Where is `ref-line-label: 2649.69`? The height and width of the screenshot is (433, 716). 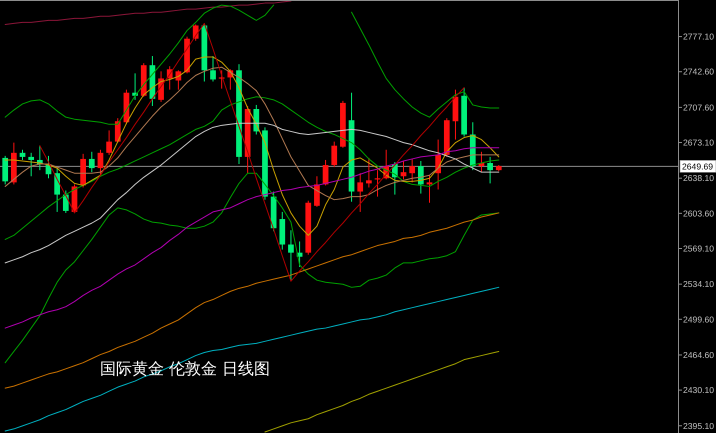 ref-line-label: 2649.69 is located at coordinates (698, 166).